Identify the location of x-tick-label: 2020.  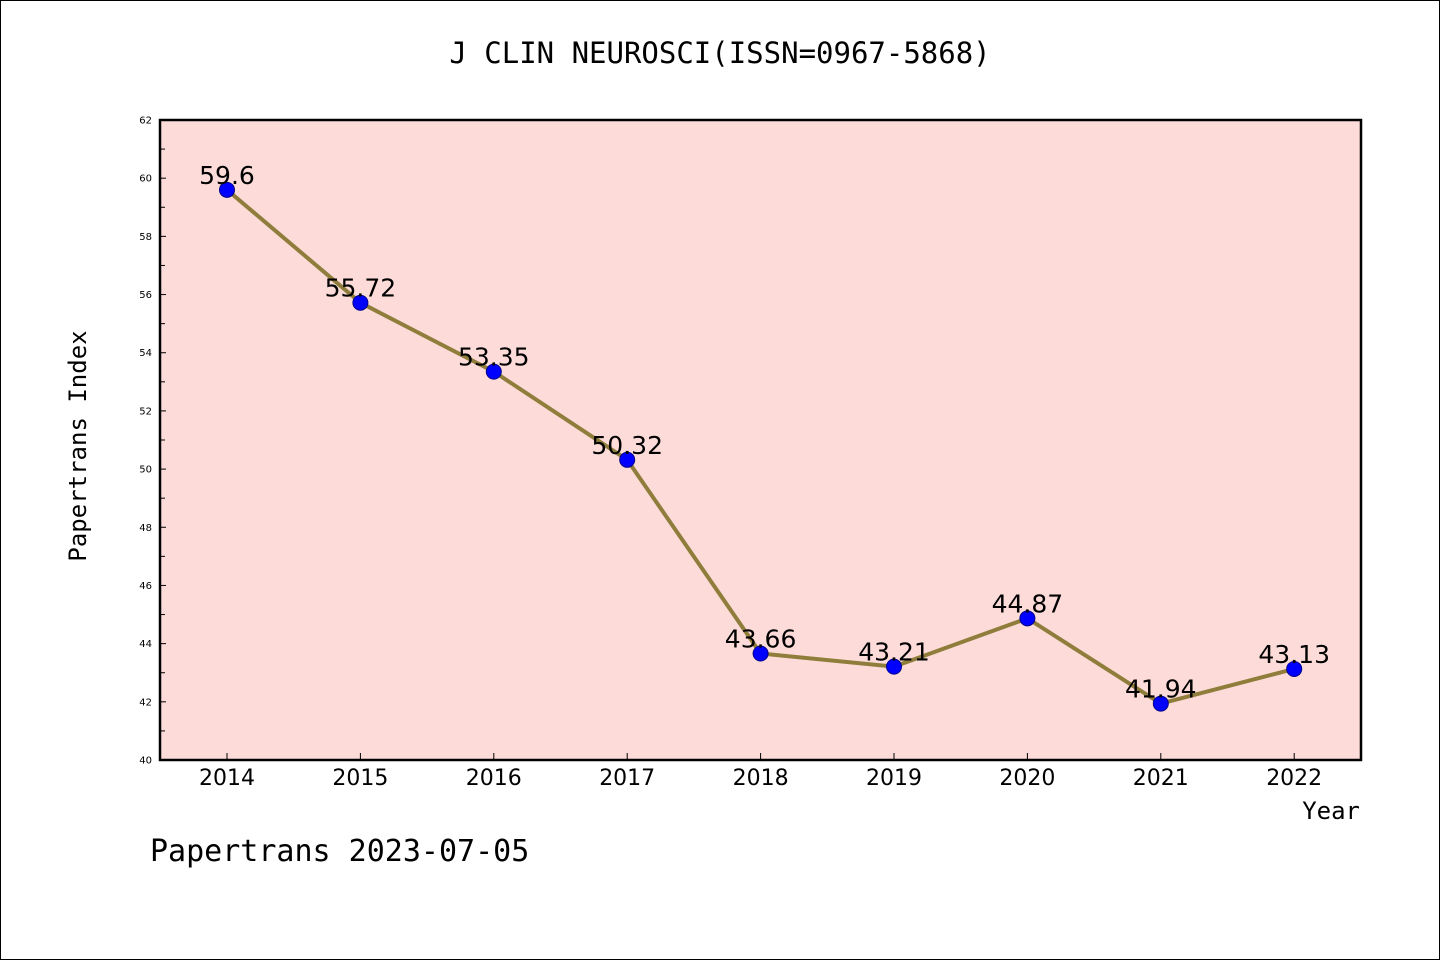
(1027, 778).